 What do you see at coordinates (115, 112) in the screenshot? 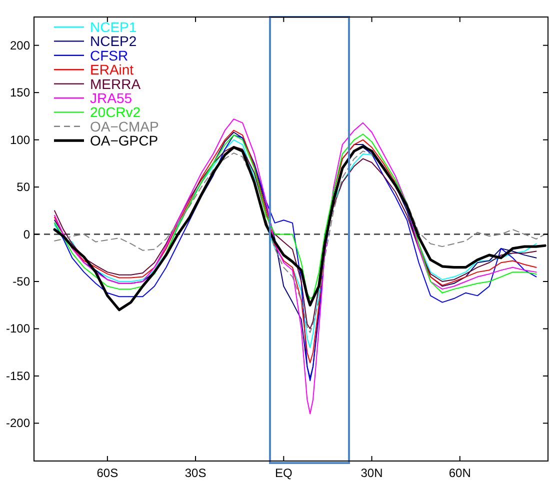
I see `legend-label: 20CRv2` at bounding box center [115, 112].